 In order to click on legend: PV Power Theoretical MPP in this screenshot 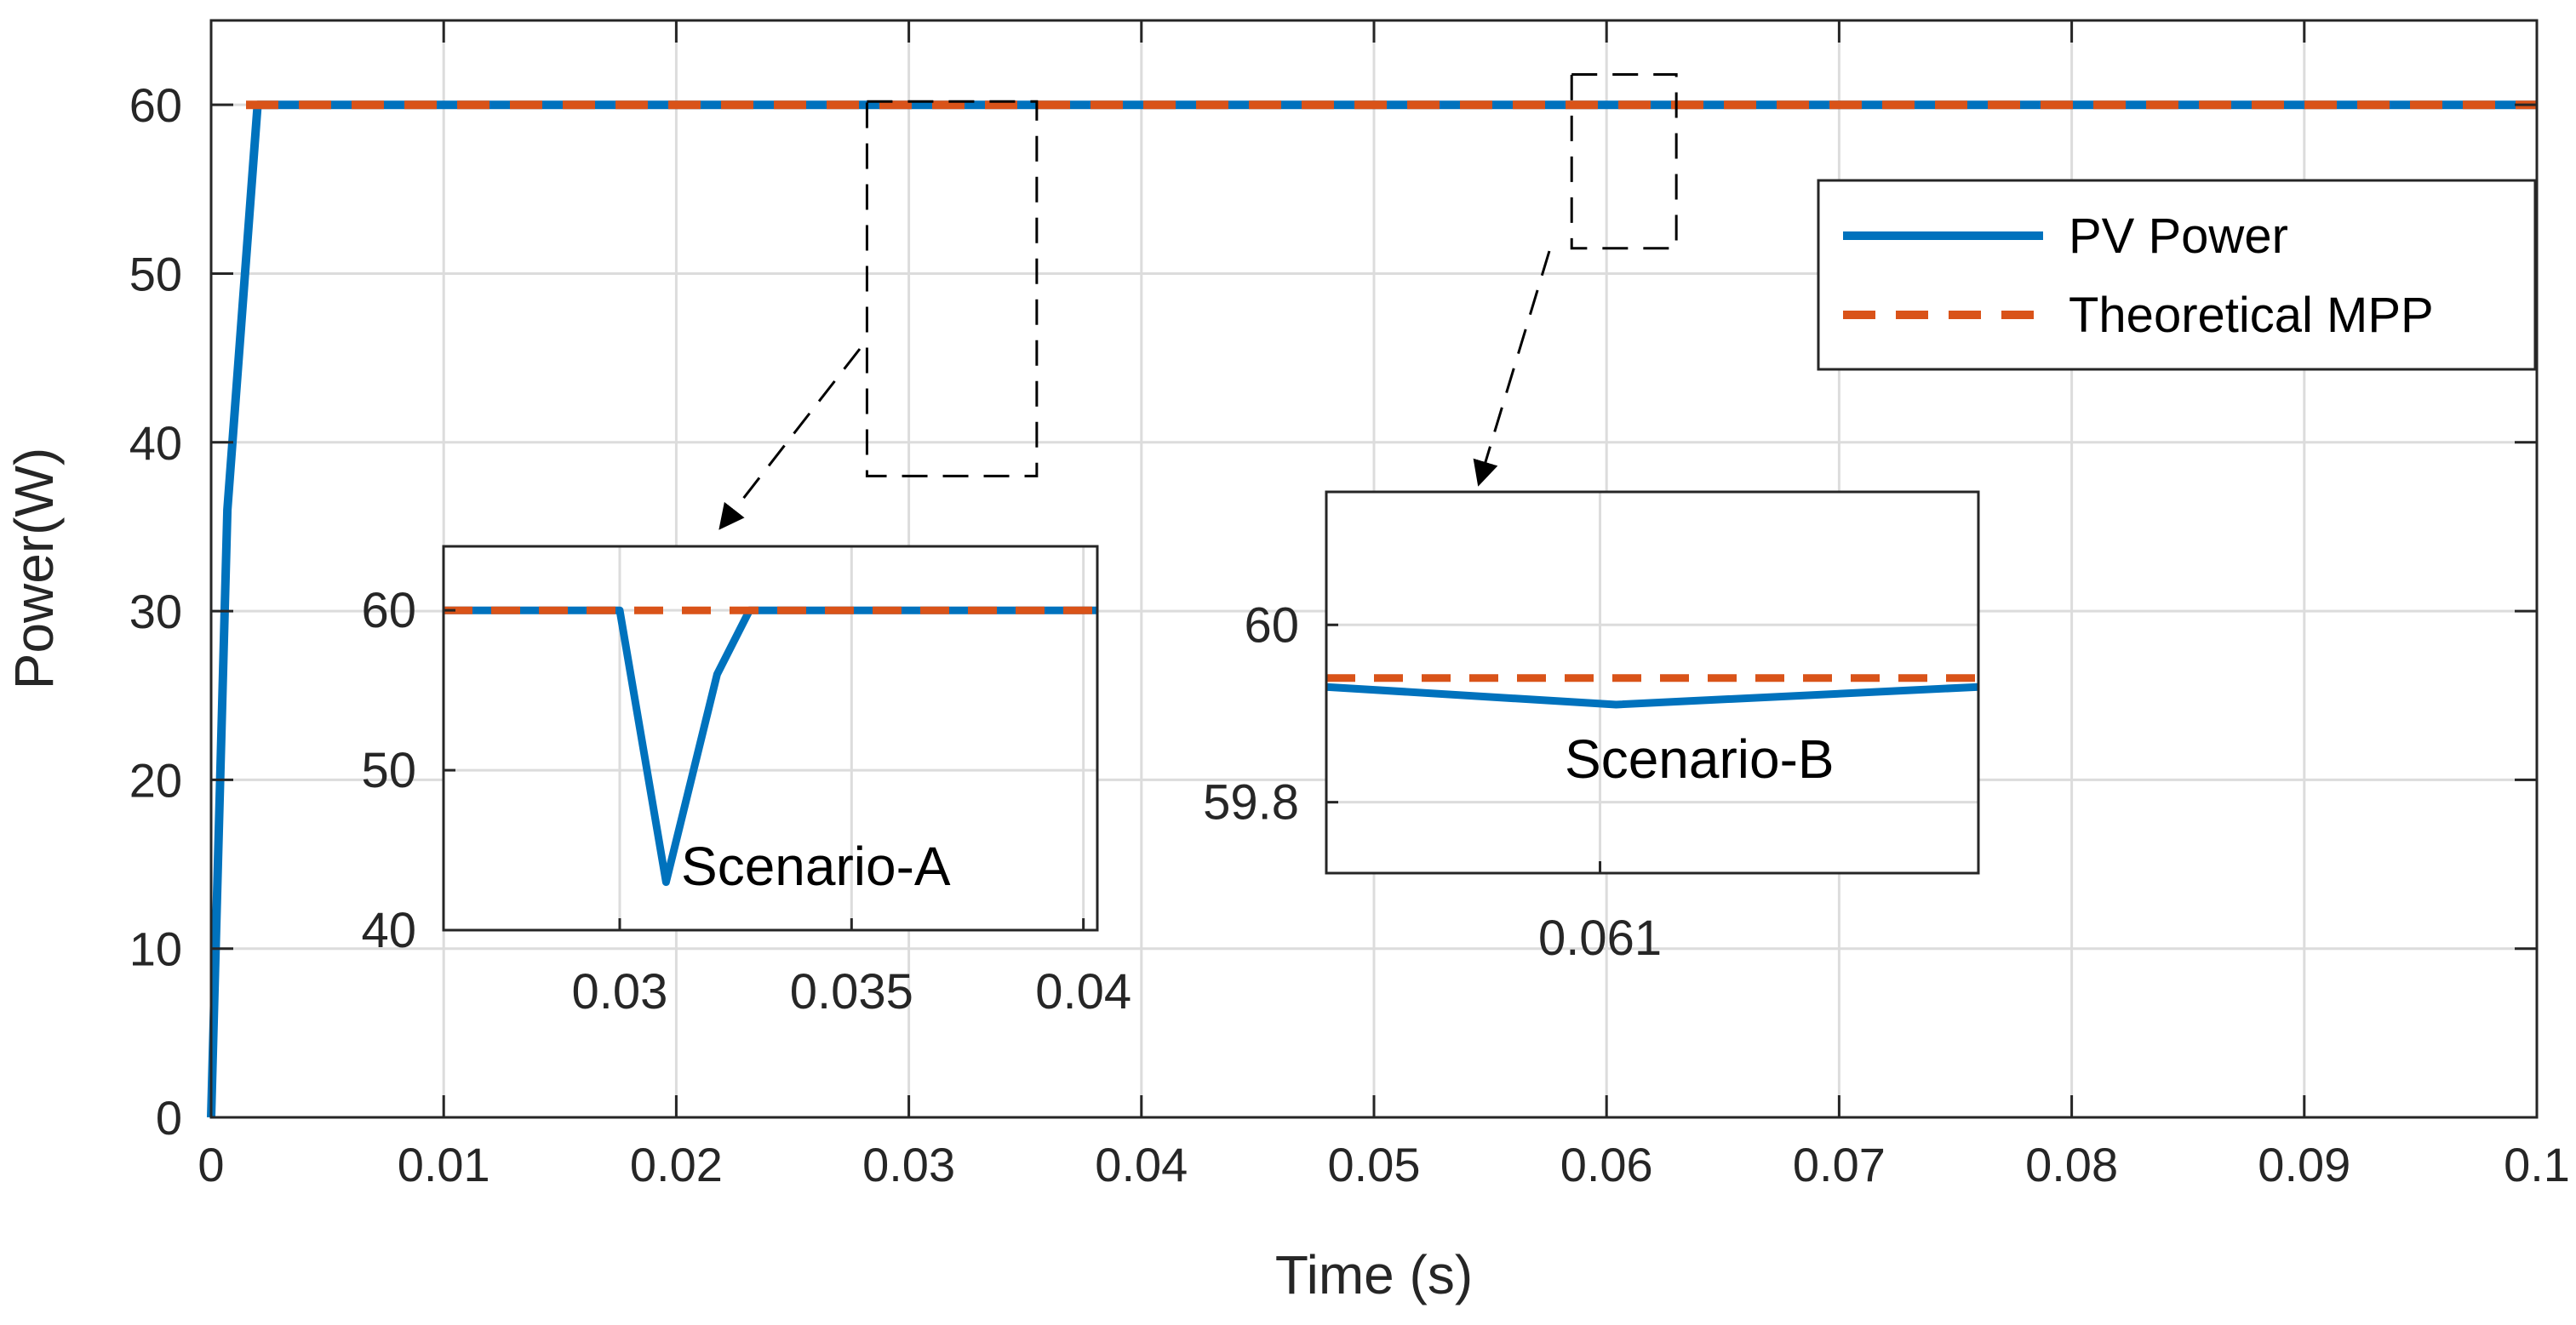, I will do `click(2177, 275)`.